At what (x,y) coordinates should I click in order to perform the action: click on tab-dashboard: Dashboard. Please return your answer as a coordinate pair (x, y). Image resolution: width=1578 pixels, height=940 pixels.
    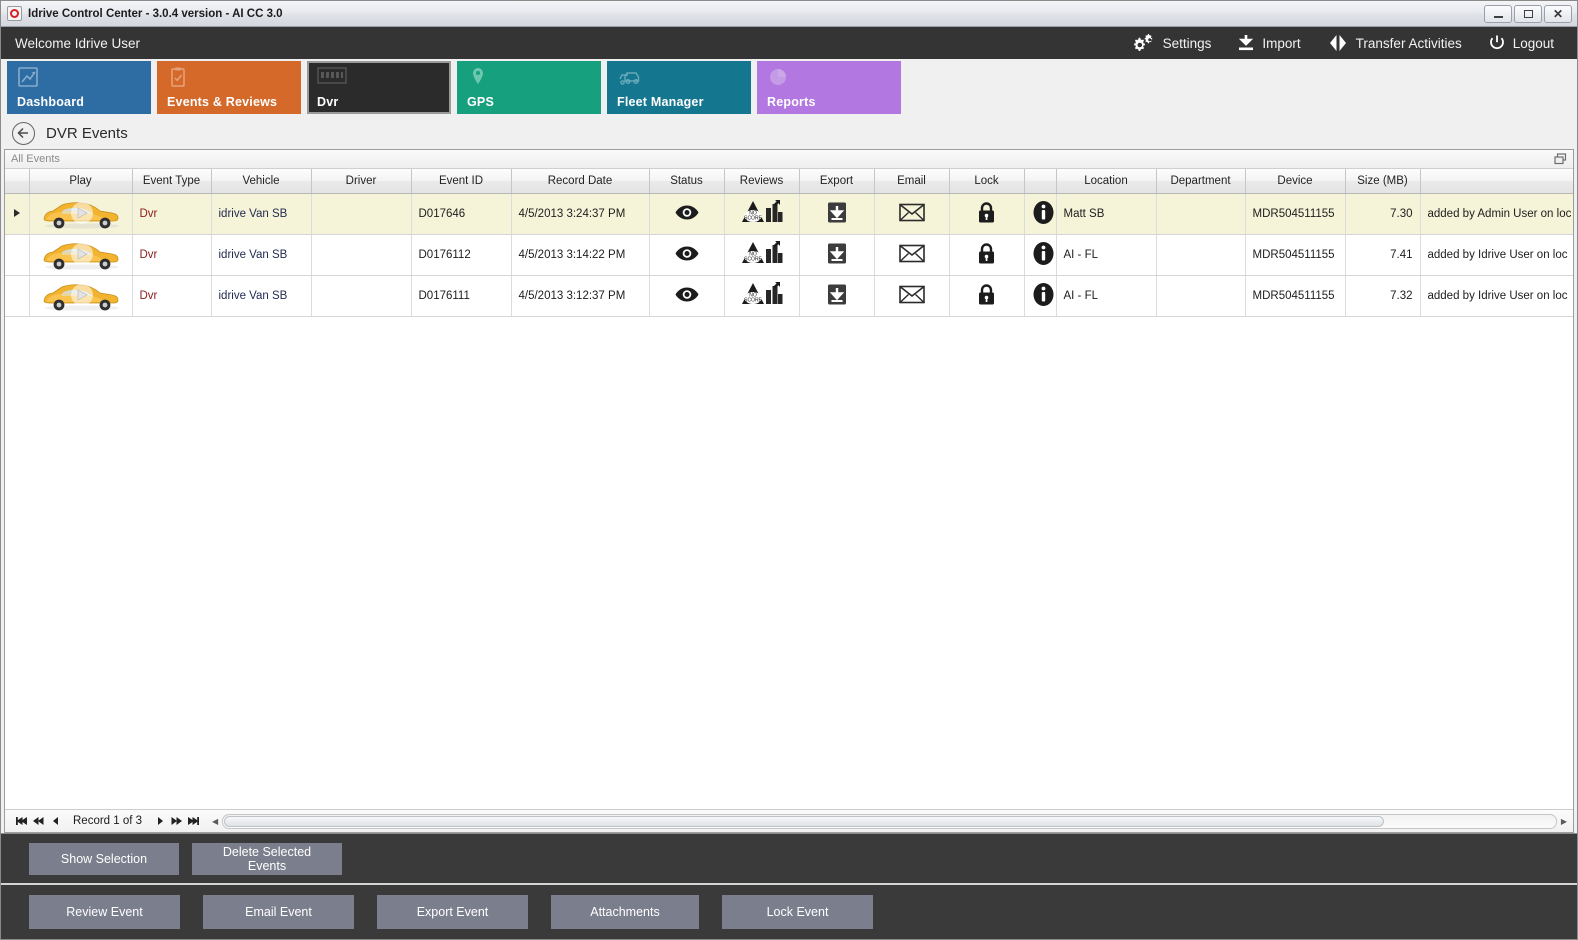
    Looking at the image, I should click on (79, 87).